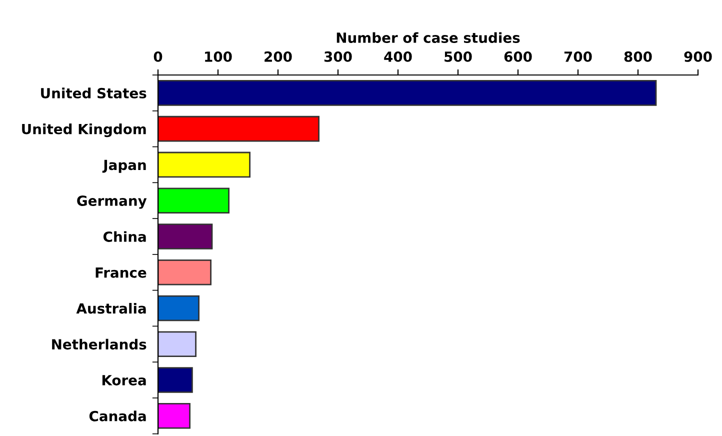  I want to click on x-tick-label: 900, so click(698, 56).